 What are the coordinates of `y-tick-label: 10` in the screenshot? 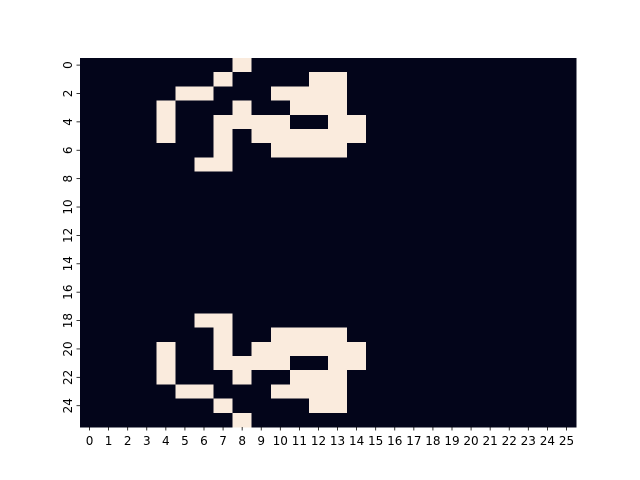 It's located at (68, 206).